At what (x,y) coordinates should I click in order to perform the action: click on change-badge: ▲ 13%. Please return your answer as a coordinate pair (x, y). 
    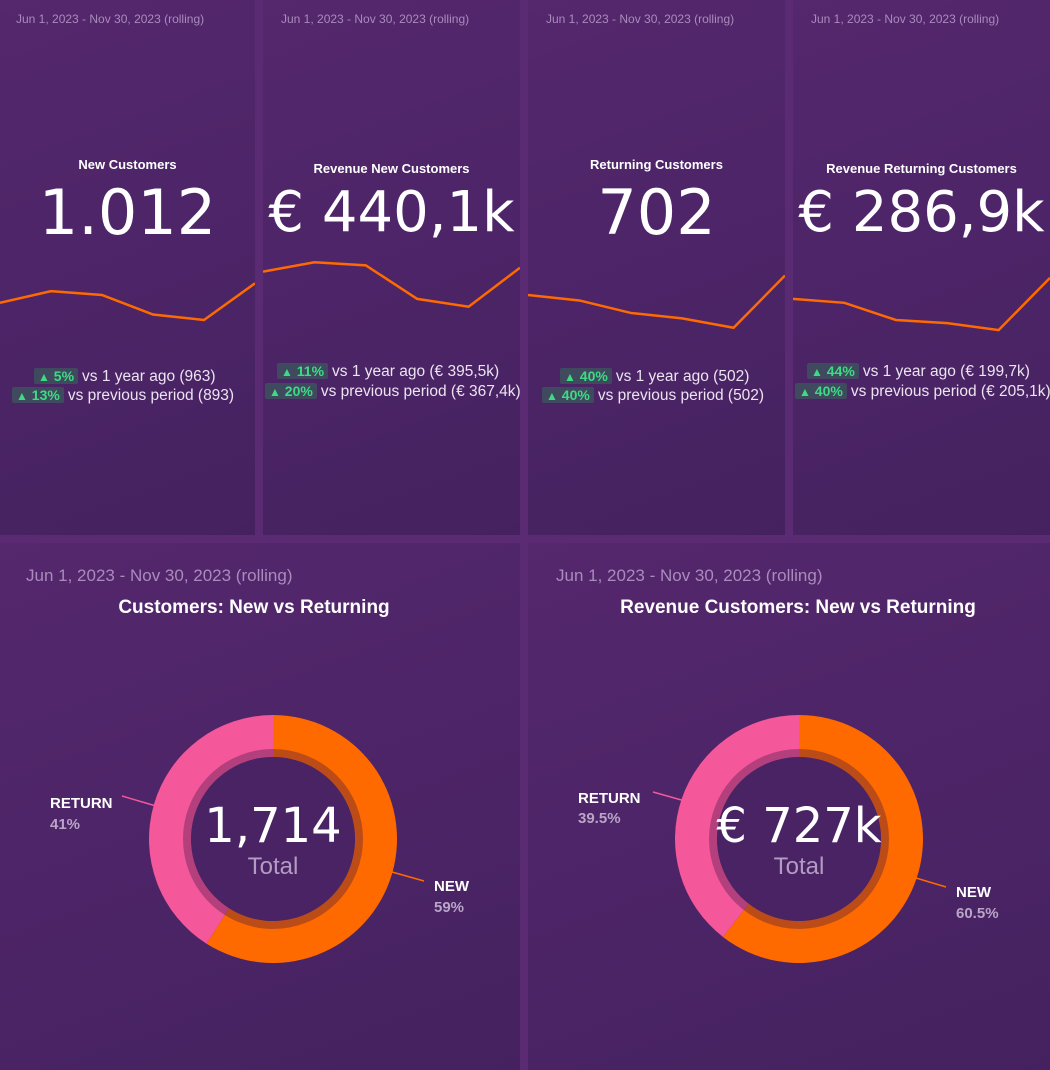
    Looking at the image, I should click on (38, 395).